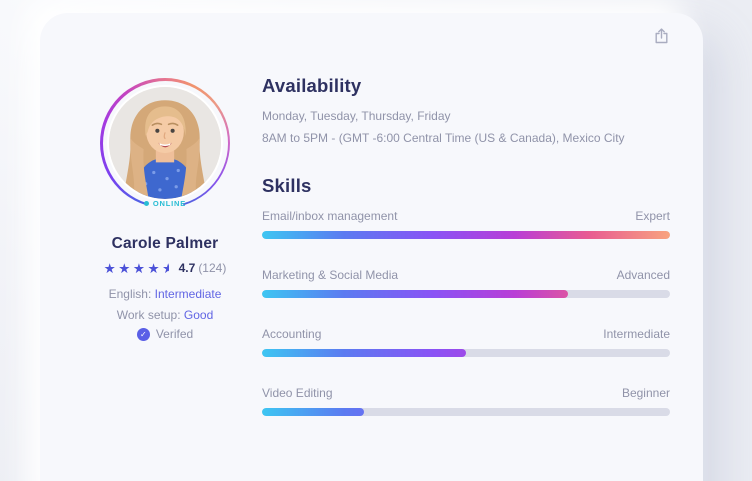  I want to click on skill-level: Advanced, so click(643, 275).